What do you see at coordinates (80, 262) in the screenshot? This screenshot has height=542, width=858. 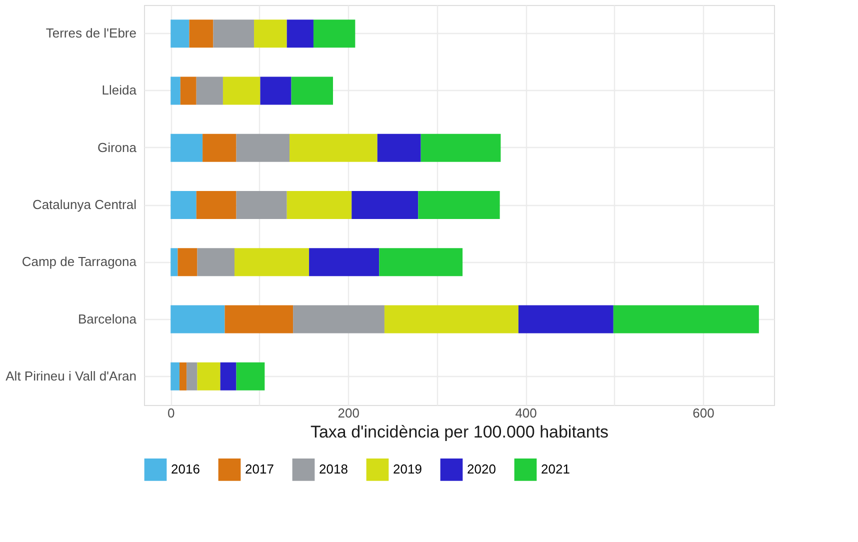 I see `y-tick-label: Camp de Tarragona` at bounding box center [80, 262].